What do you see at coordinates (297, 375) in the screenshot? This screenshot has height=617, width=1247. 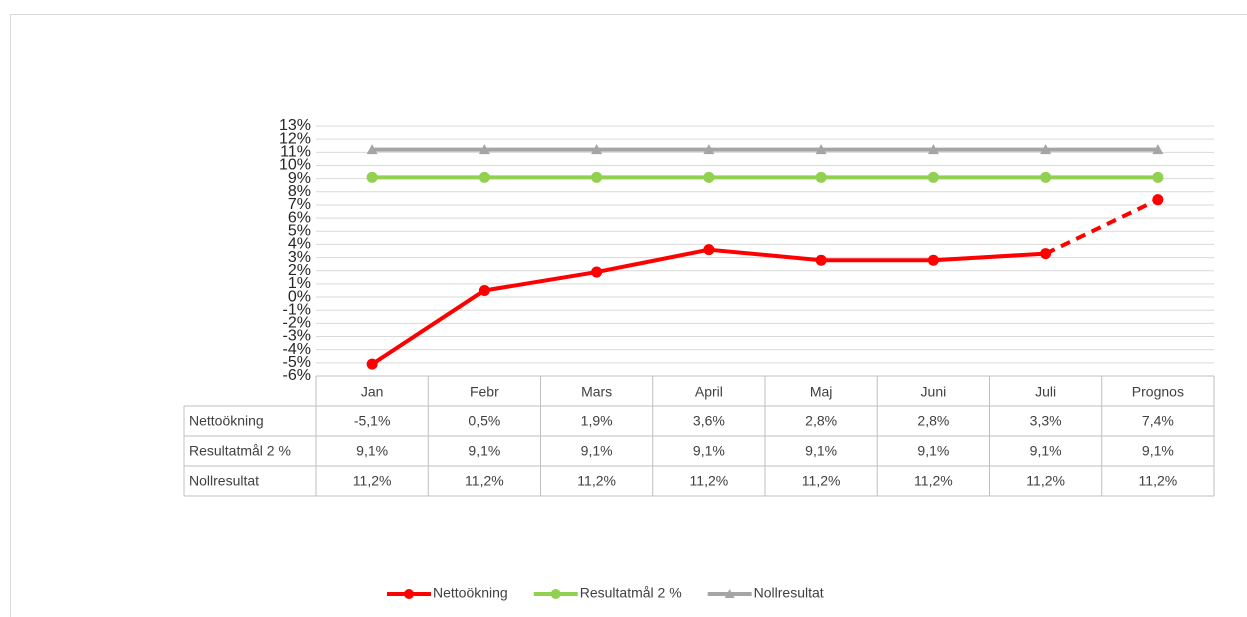 I see `y-tick-label: -6%` at bounding box center [297, 375].